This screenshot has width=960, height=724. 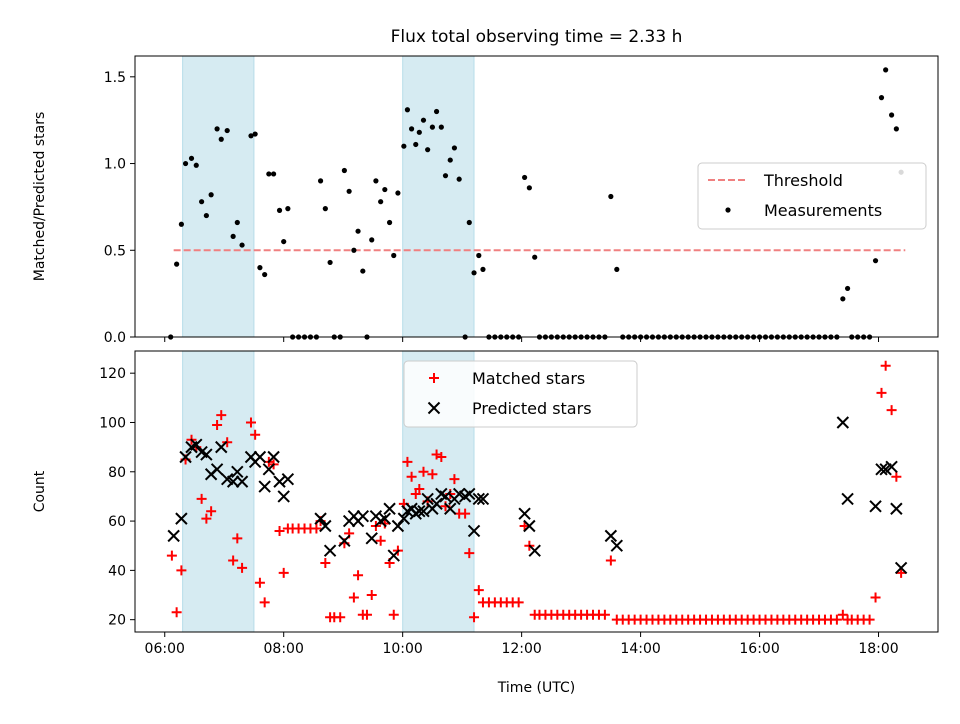 I want to click on y-tick-label: 40, so click(x=117, y=571).